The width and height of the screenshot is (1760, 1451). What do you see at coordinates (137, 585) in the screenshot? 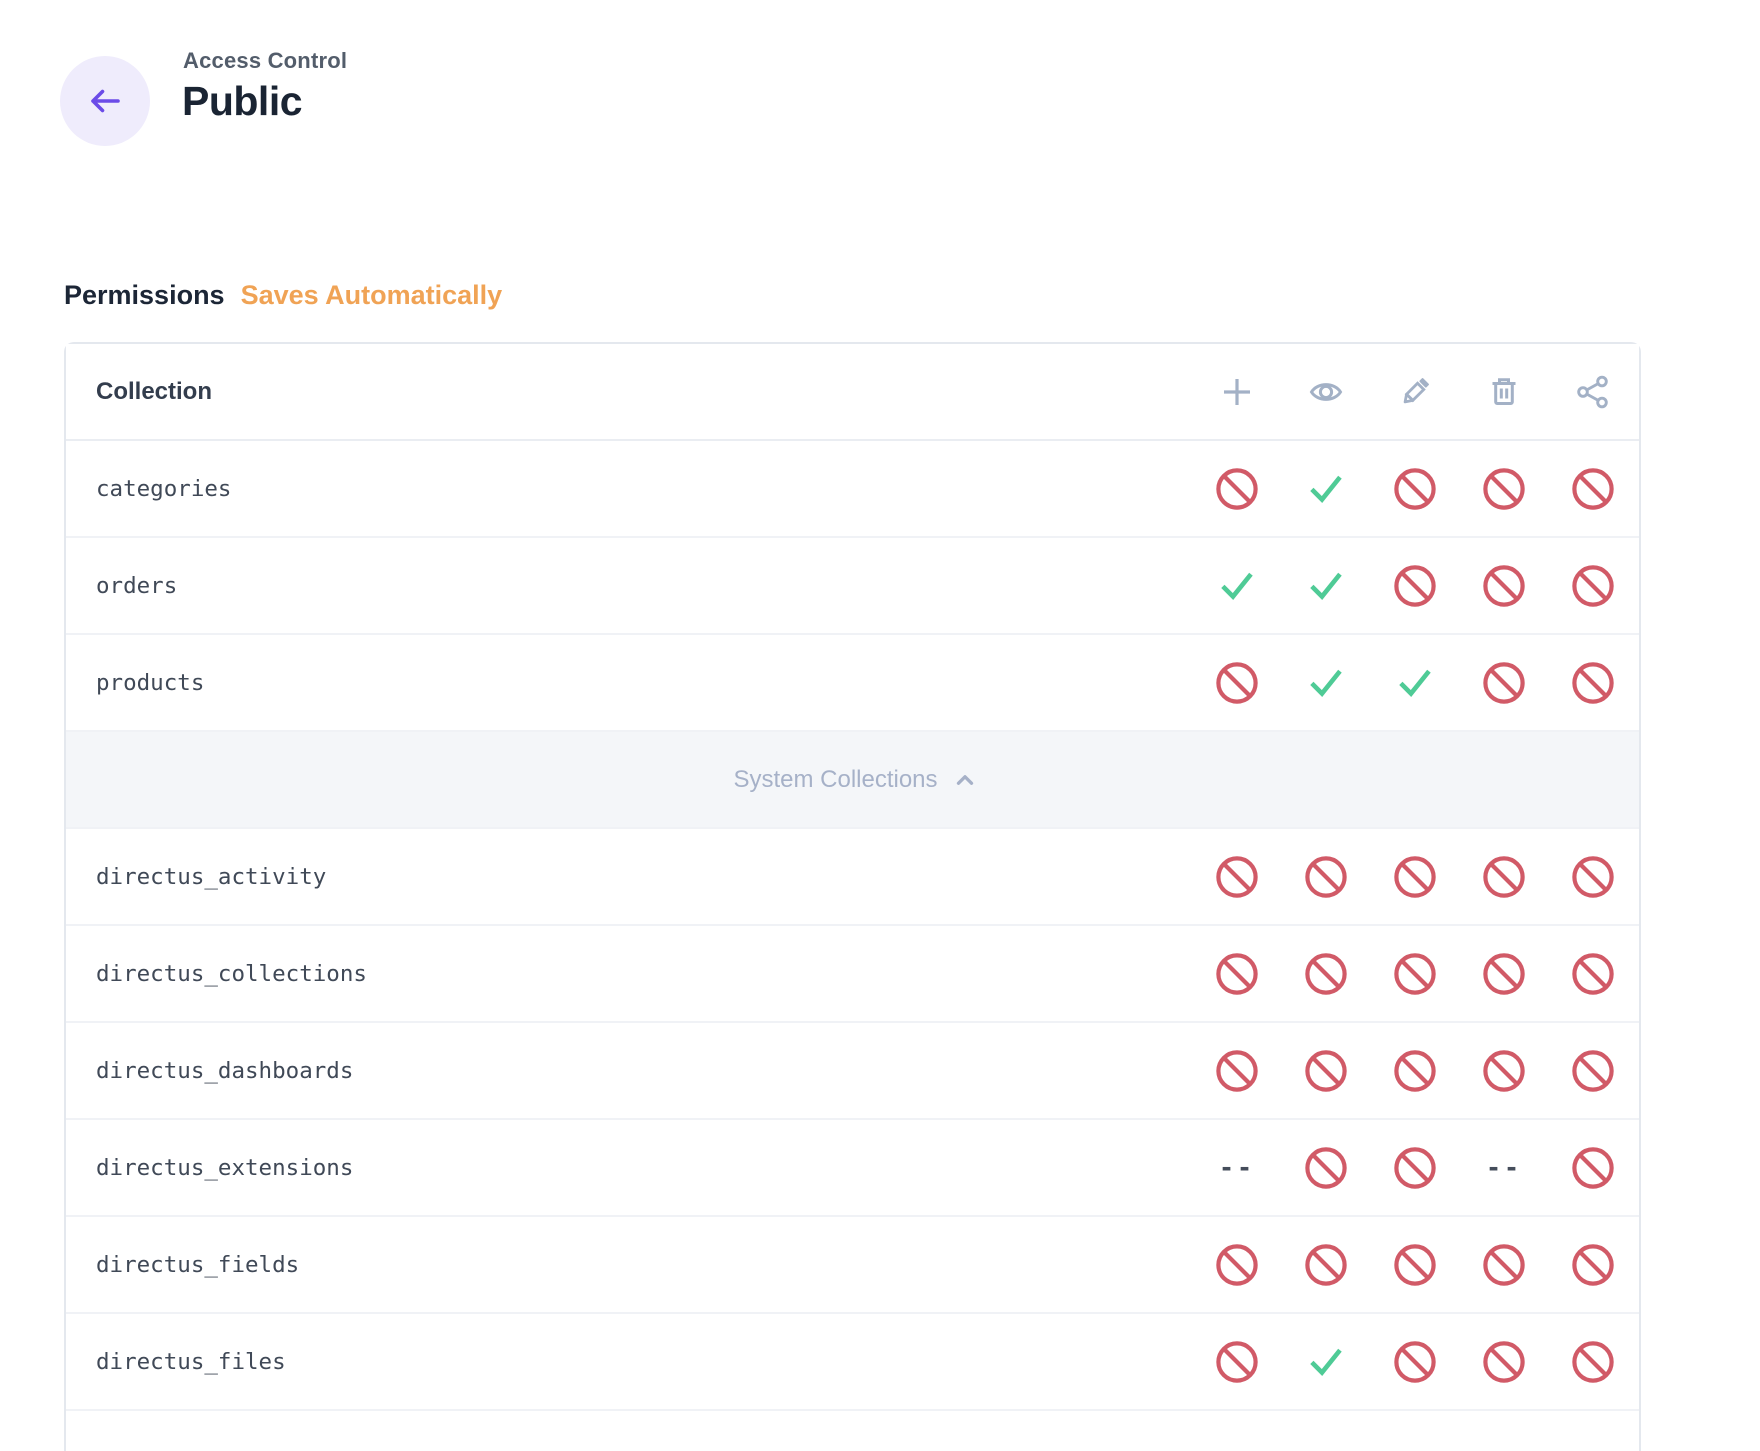
I see `collection-name: orders` at bounding box center [137, 585].